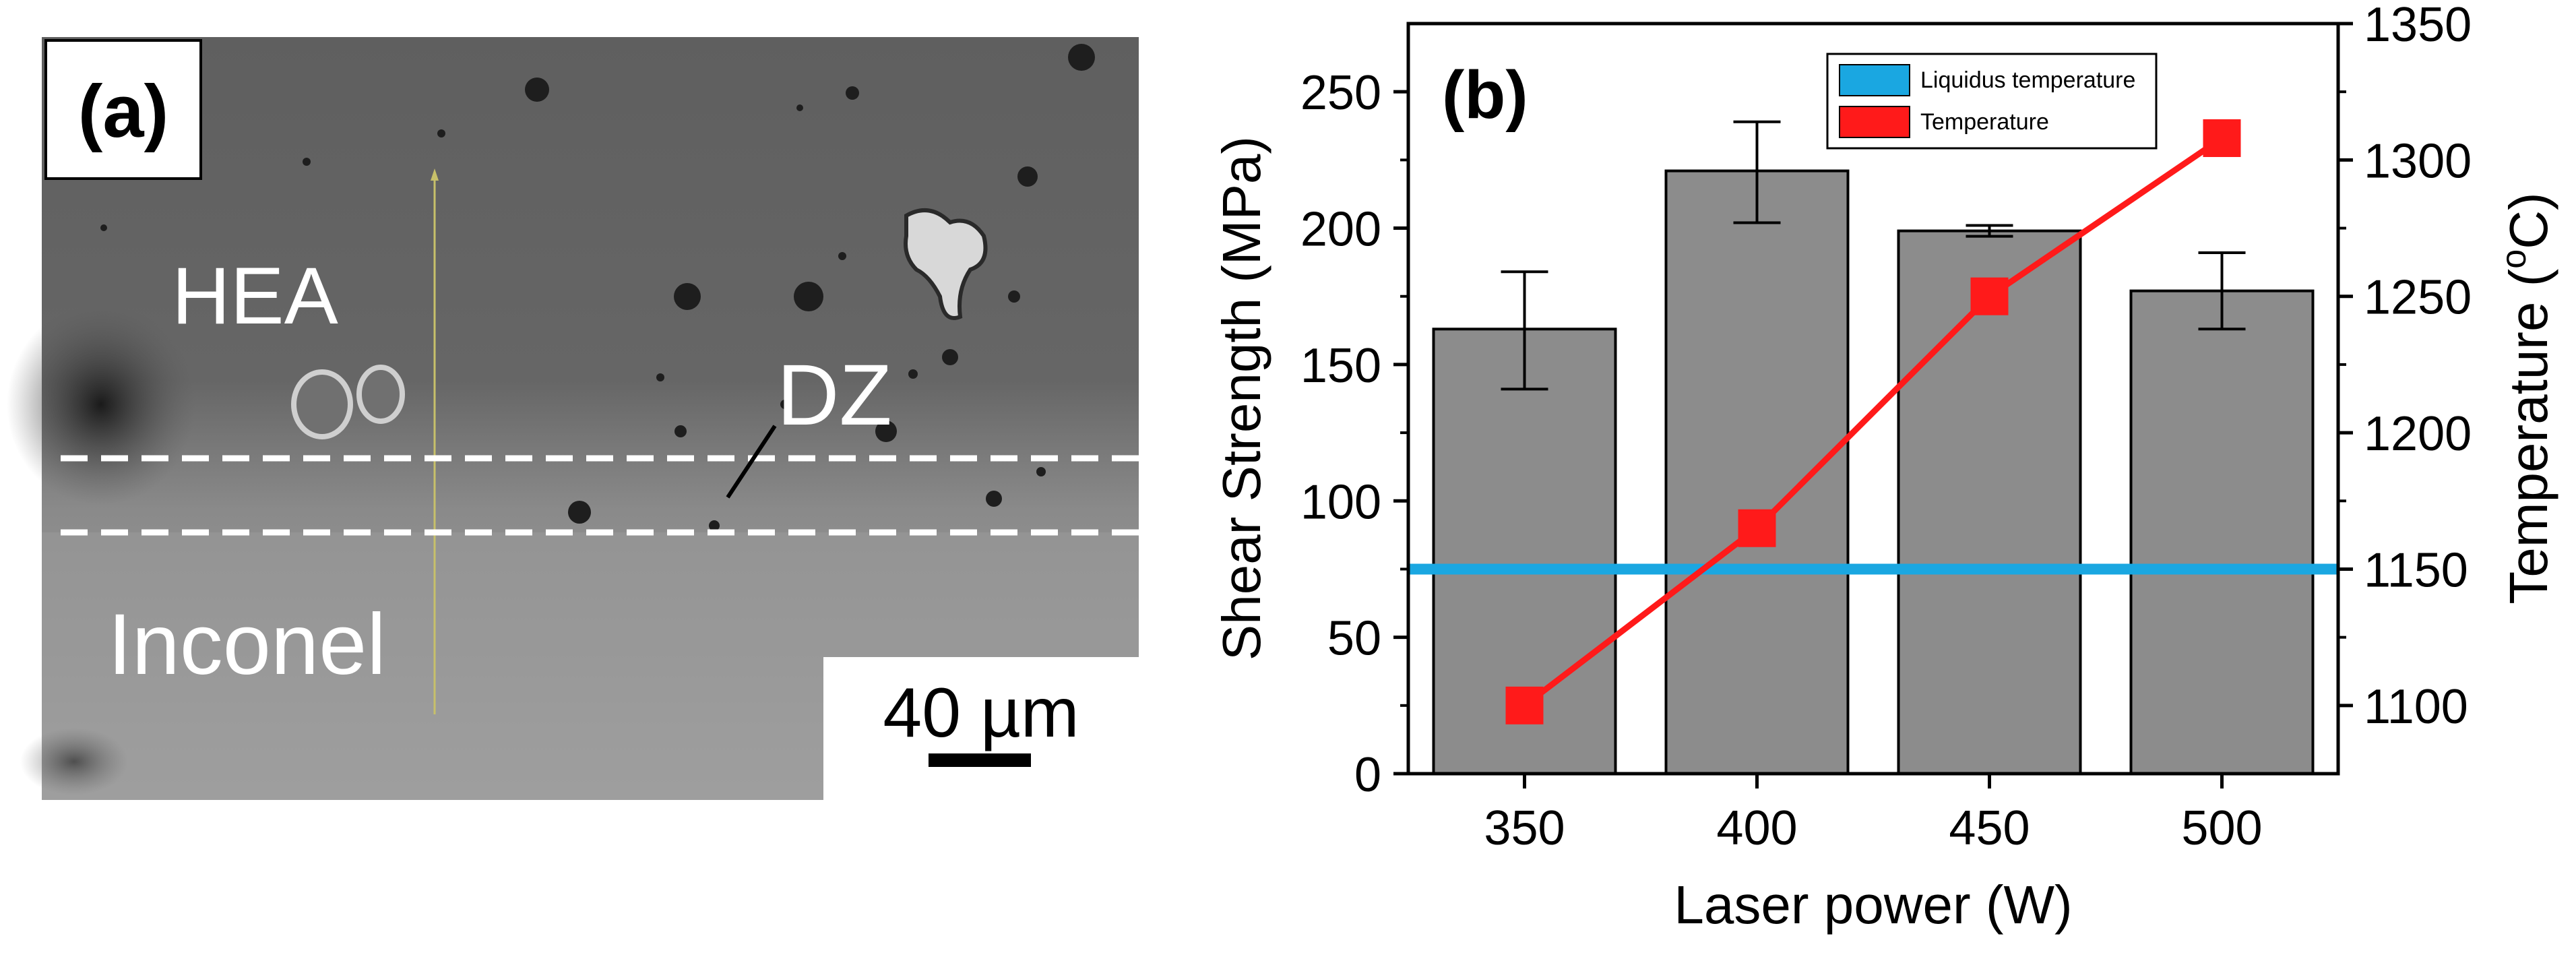 This screenshot has width=2576, height=959. I want to click on x-tick-label-500: 500, so click(2221, 828).